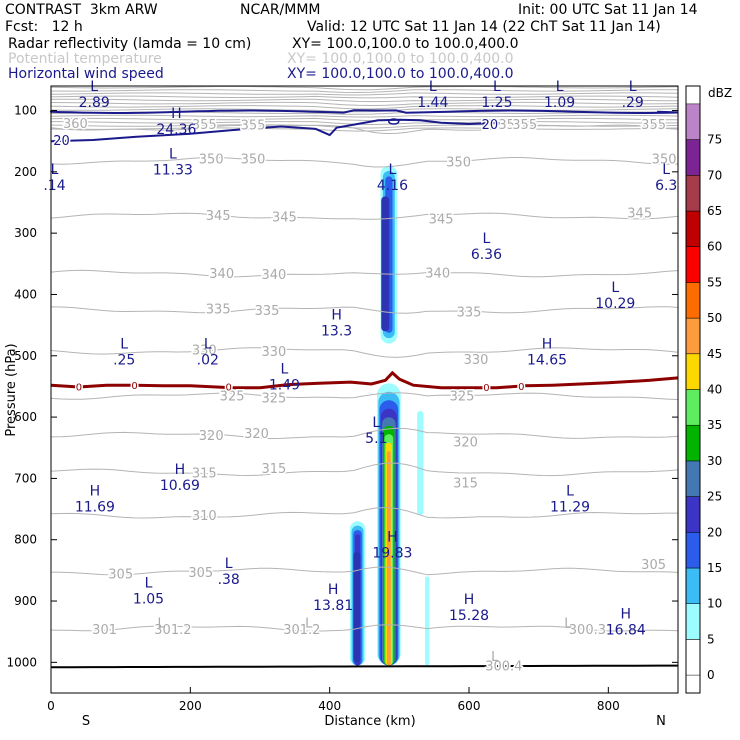 The image size is (740, 740). What do you see at coordinates (54, 186) in the screenshot?
I see `extremum-value: .14` at bounding box center [54, 186].